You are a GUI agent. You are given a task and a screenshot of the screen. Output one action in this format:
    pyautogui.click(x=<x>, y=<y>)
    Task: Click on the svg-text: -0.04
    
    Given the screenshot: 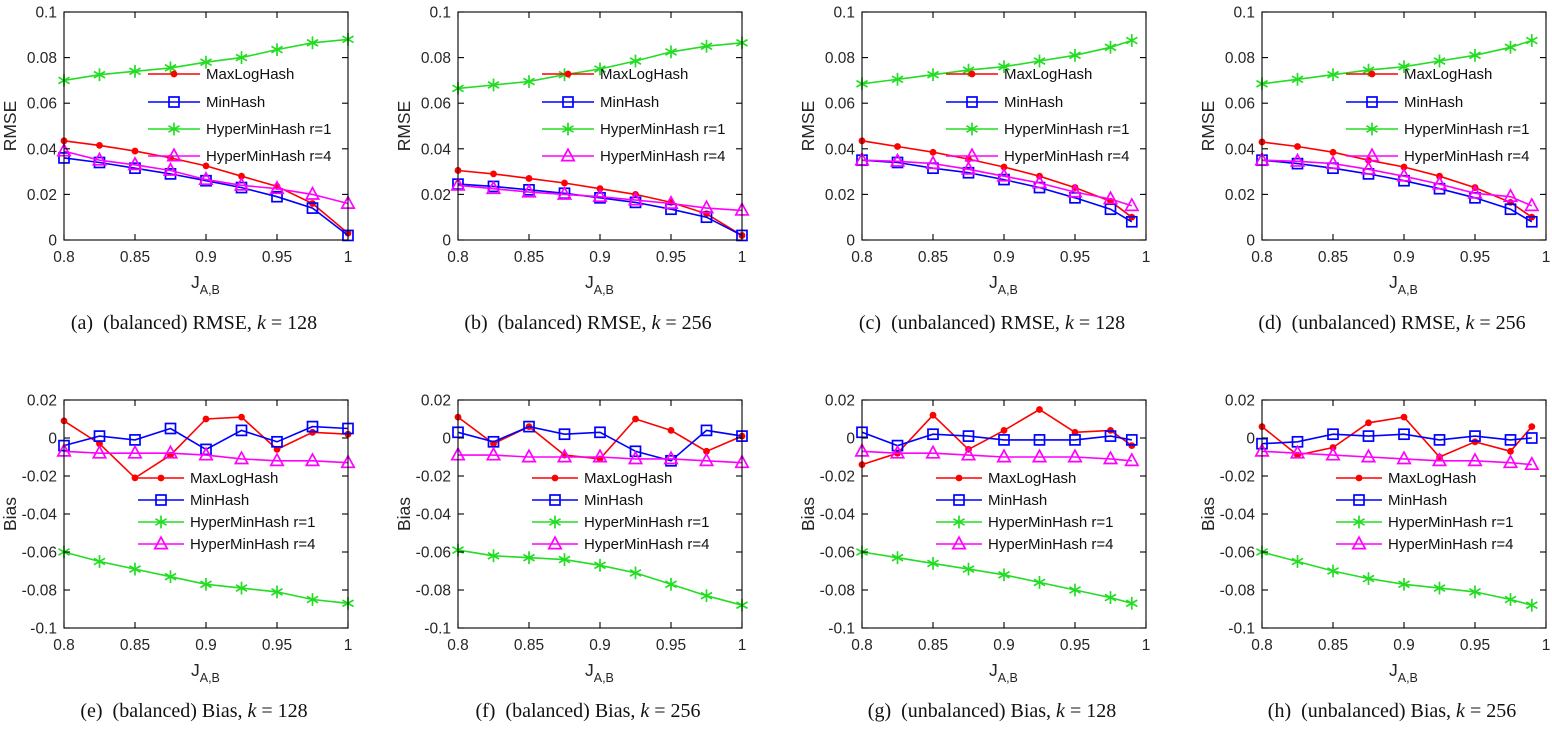 What is the action you would take?
    pyautogui.click(x=1238, y=515)
    